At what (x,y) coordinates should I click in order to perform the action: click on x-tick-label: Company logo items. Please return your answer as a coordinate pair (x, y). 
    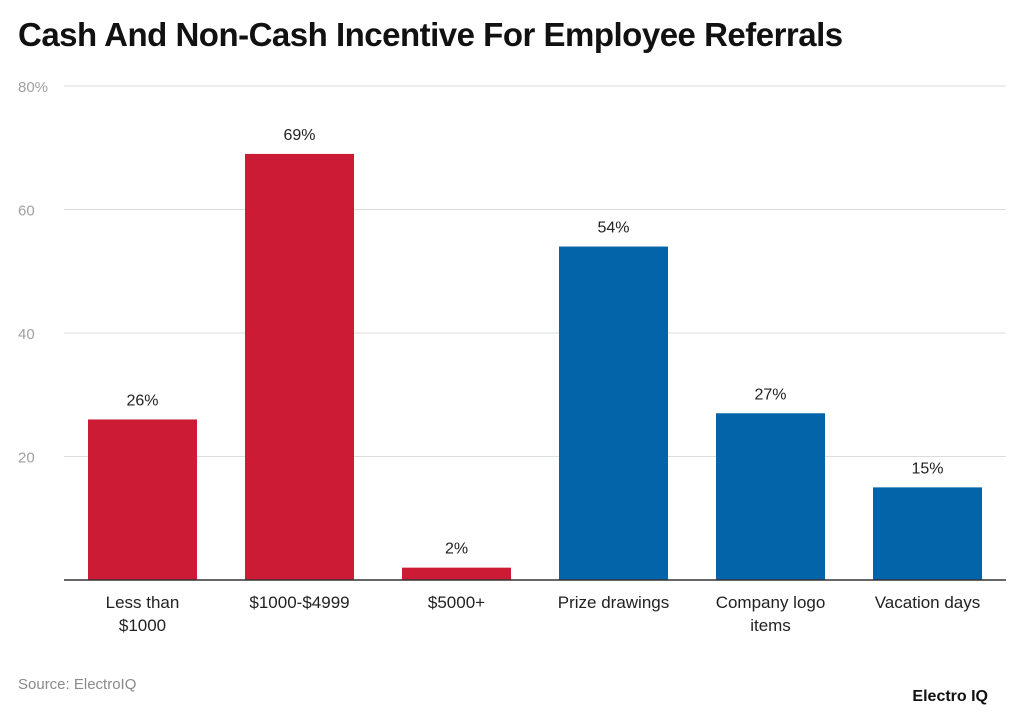
    Looking at the image, I should click on (771, 614).